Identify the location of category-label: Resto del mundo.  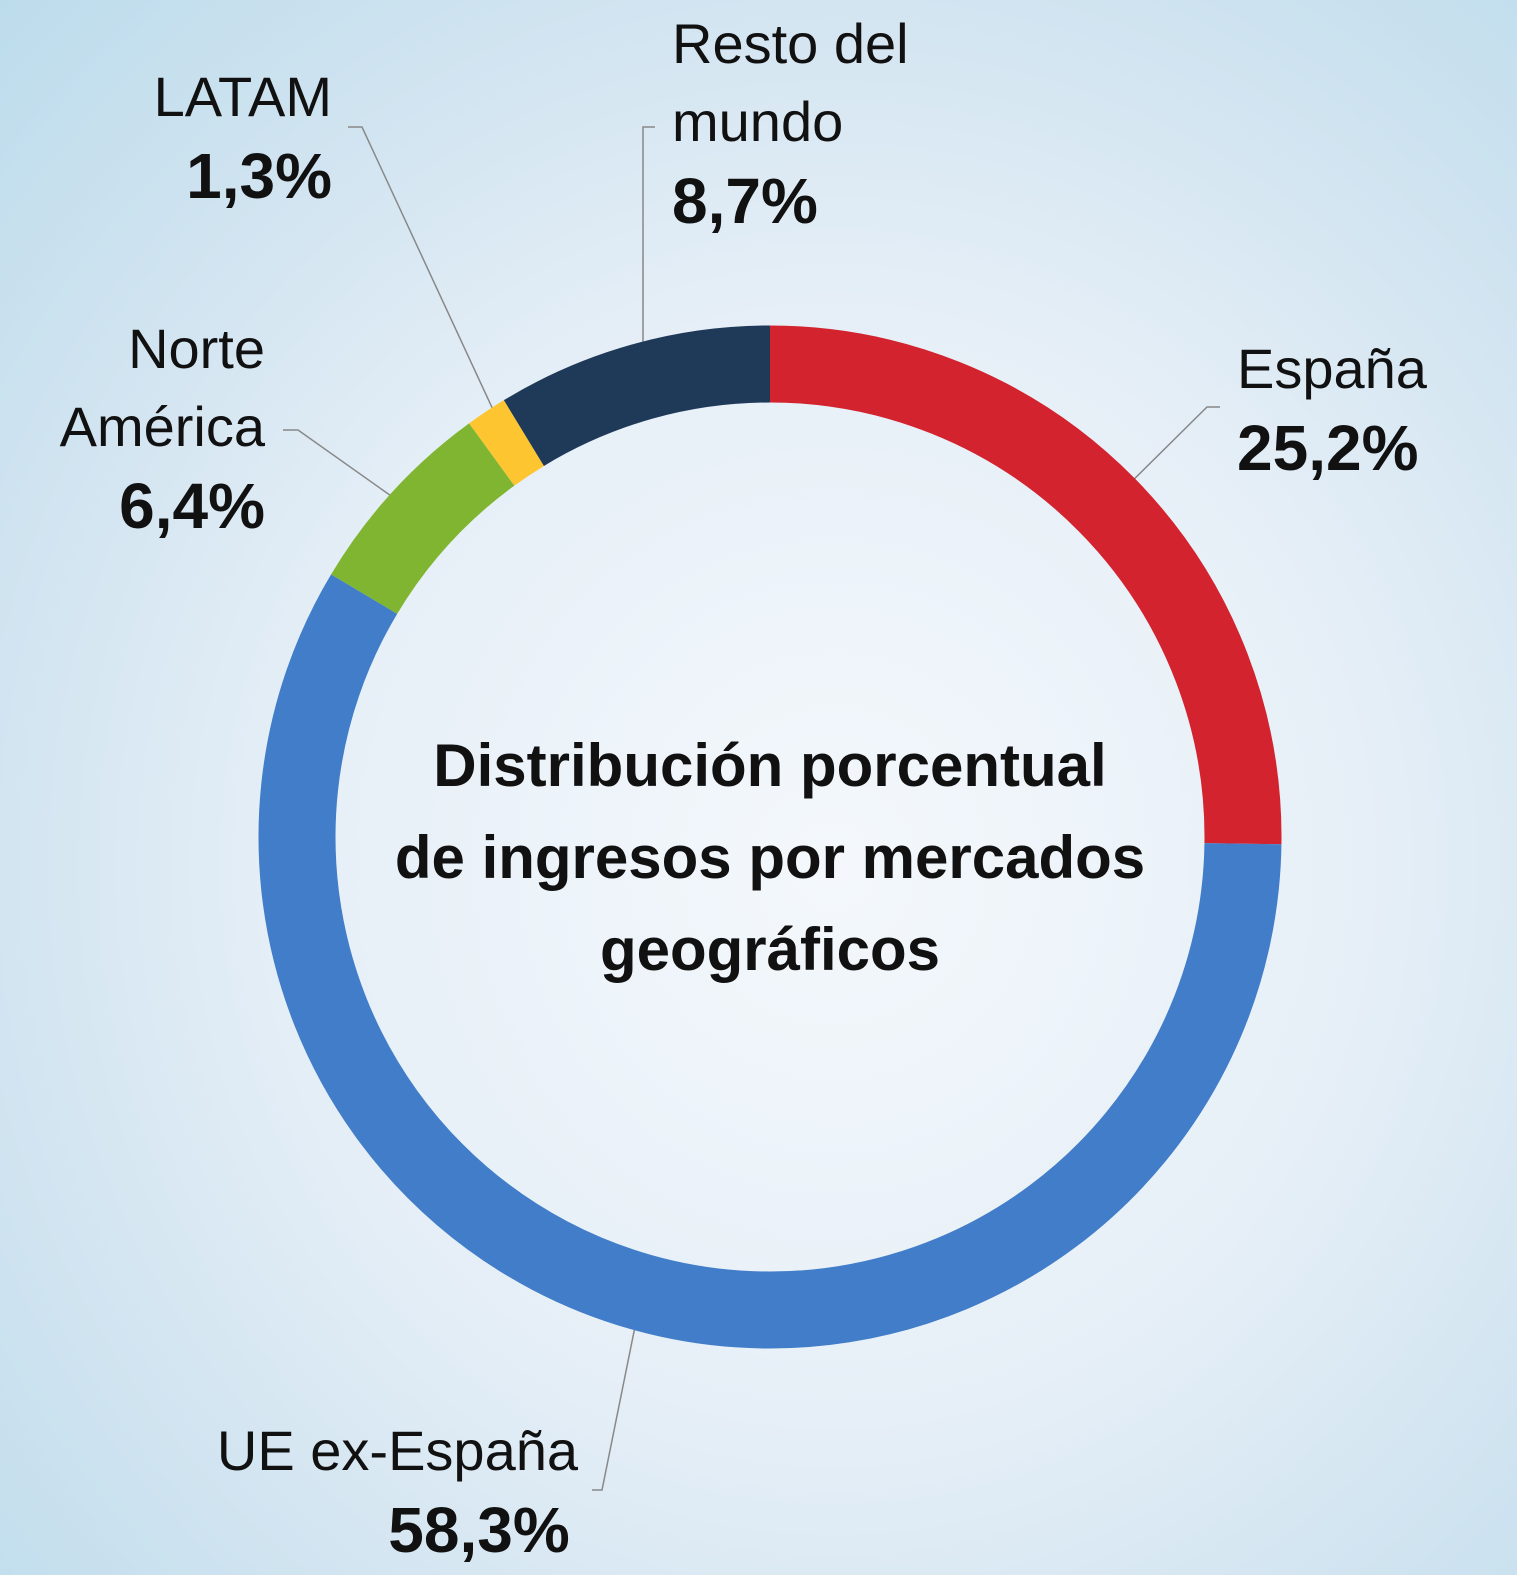
(790, 82).